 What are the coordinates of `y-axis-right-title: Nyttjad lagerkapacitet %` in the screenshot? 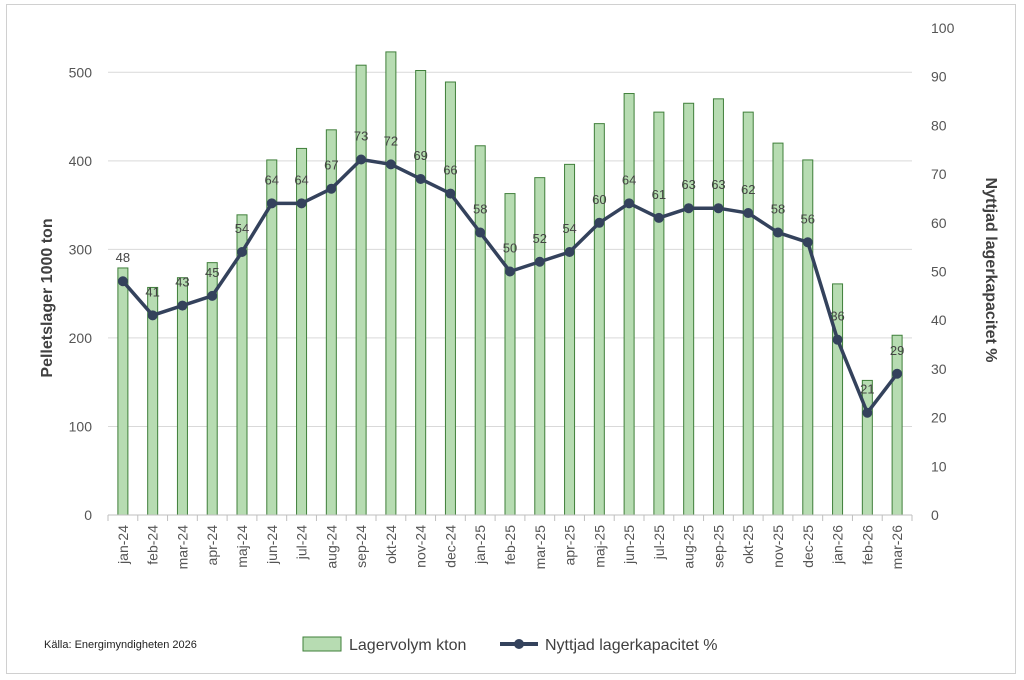 It's located at (990, 270).